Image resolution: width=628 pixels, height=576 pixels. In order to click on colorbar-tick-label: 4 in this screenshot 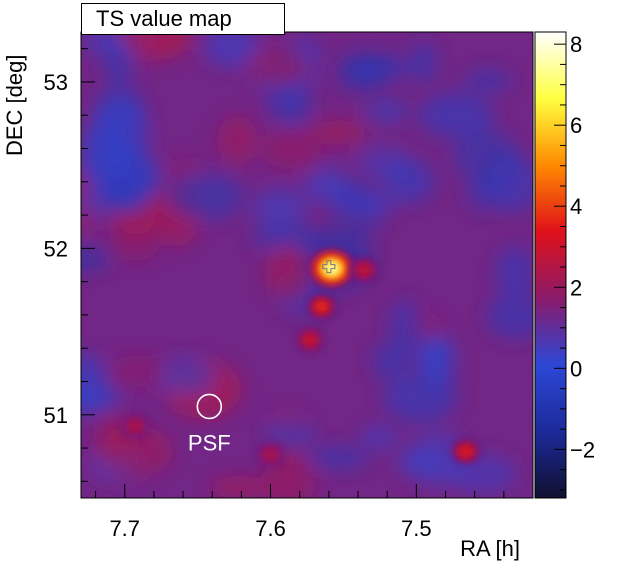, I will do `click(576, 206)`.